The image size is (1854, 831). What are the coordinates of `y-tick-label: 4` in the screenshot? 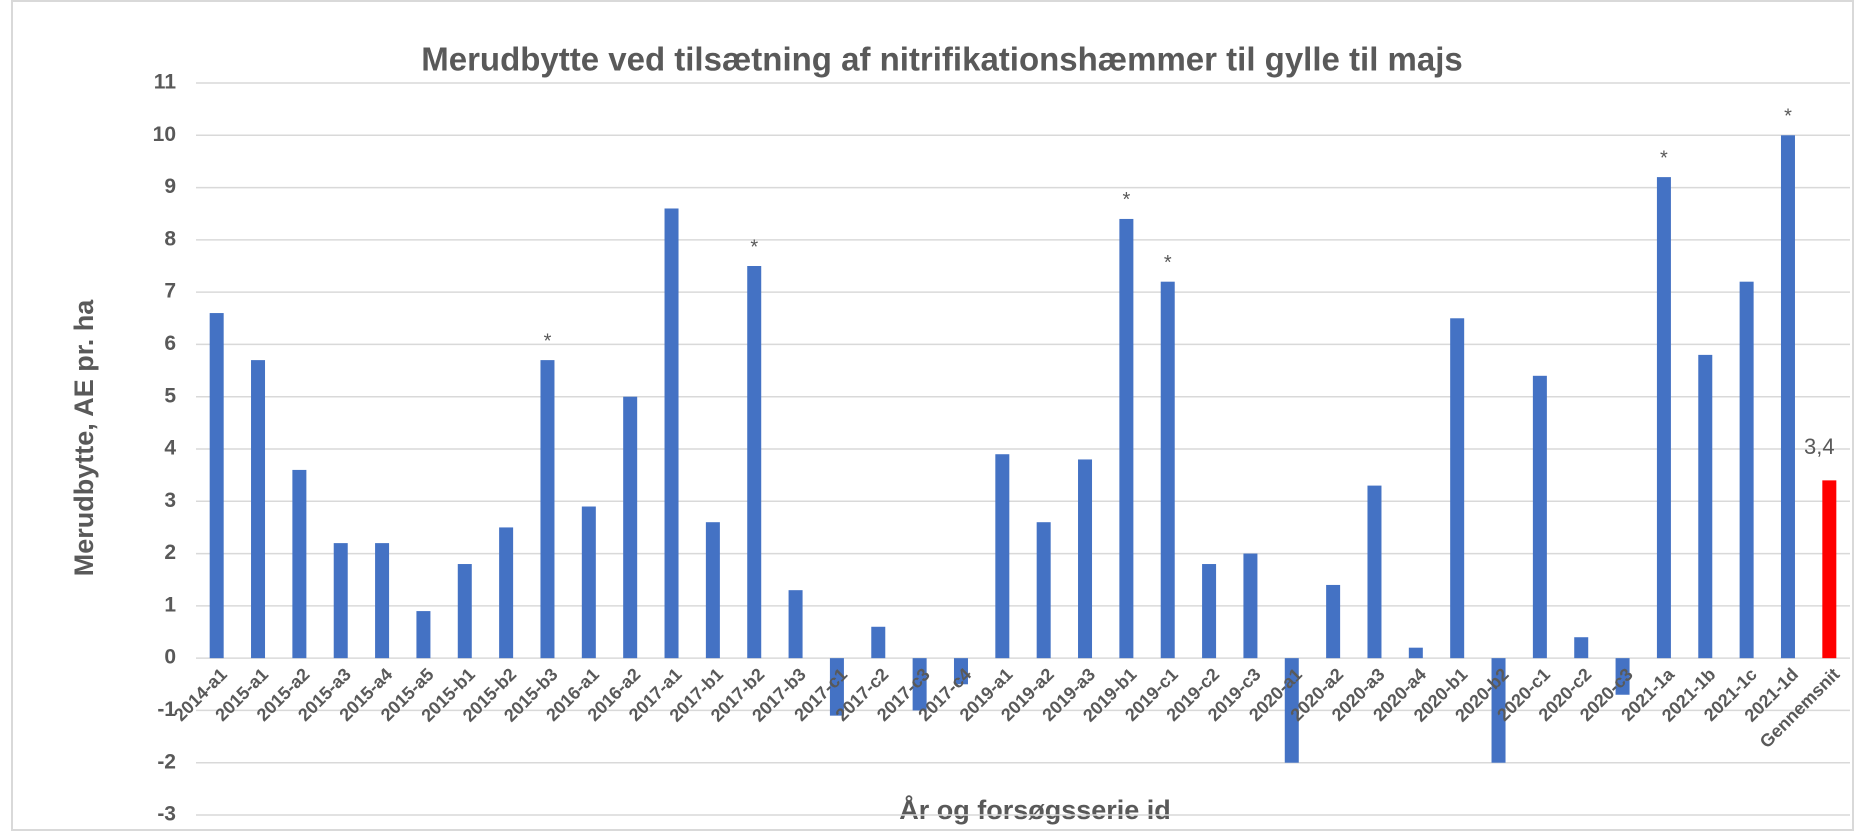 It's located at (170, 448).